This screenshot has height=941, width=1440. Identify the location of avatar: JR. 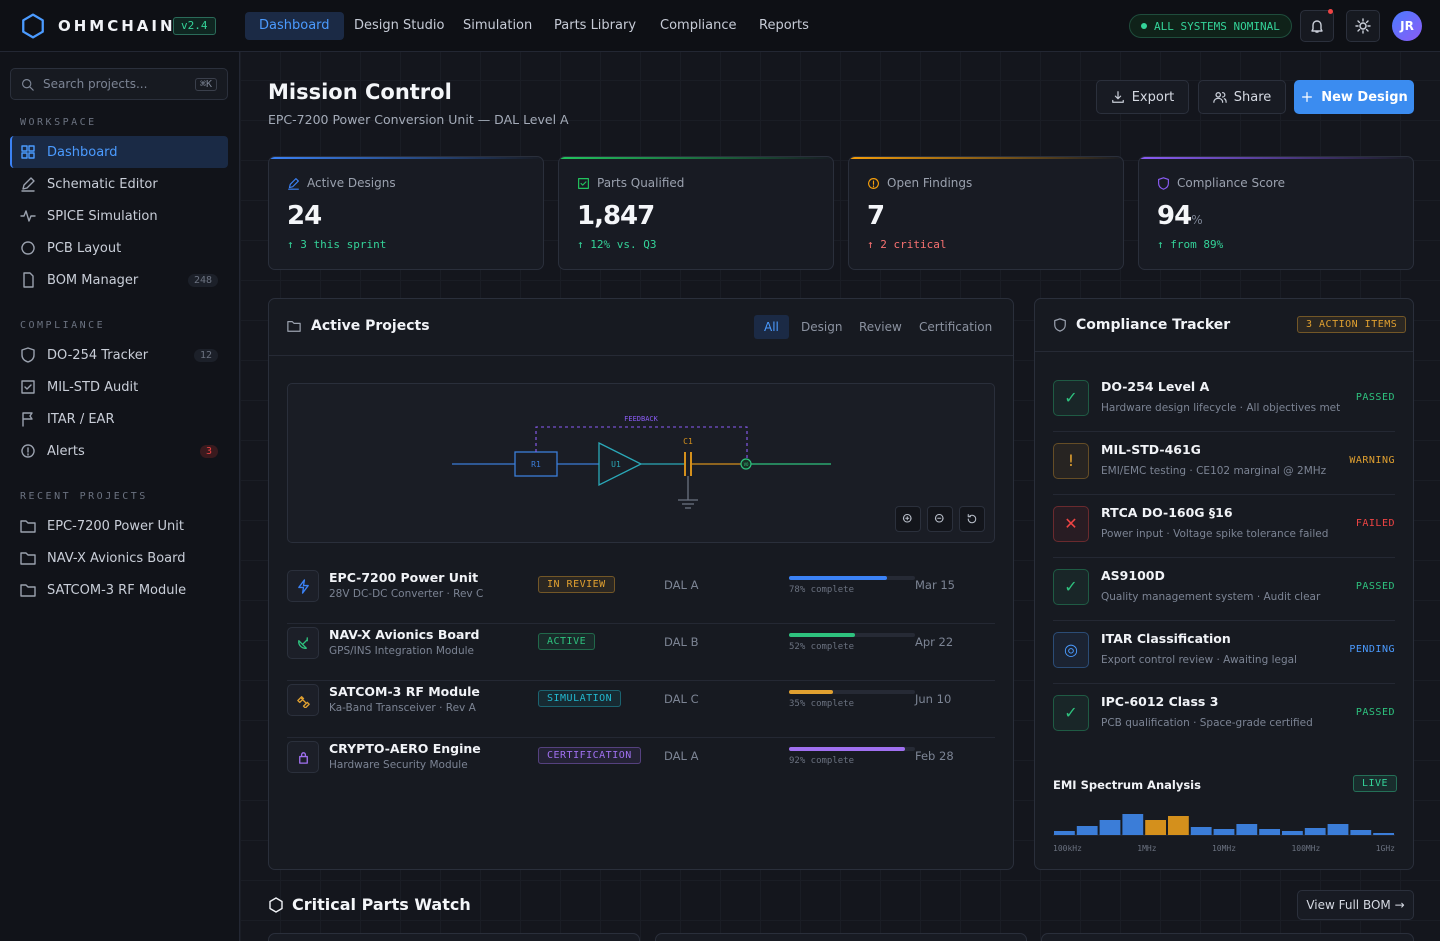
(1407, 26).